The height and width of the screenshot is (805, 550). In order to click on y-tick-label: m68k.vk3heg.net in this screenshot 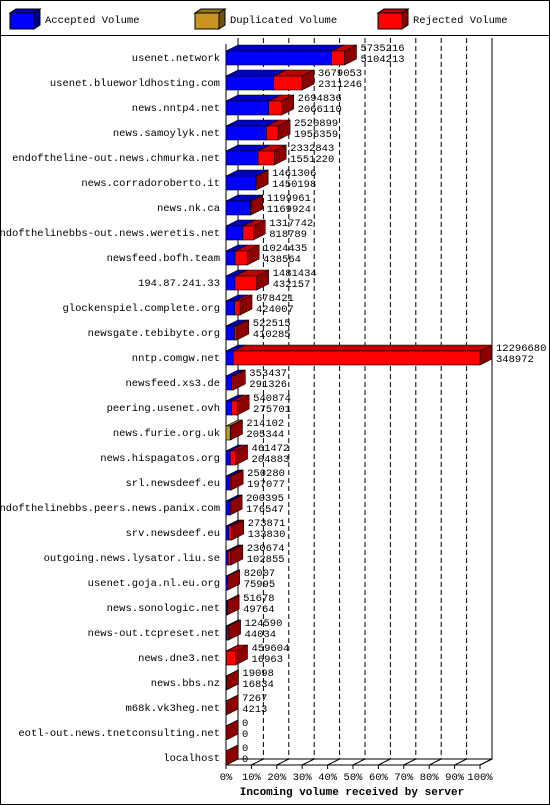, I will do `click(172, 709)`.